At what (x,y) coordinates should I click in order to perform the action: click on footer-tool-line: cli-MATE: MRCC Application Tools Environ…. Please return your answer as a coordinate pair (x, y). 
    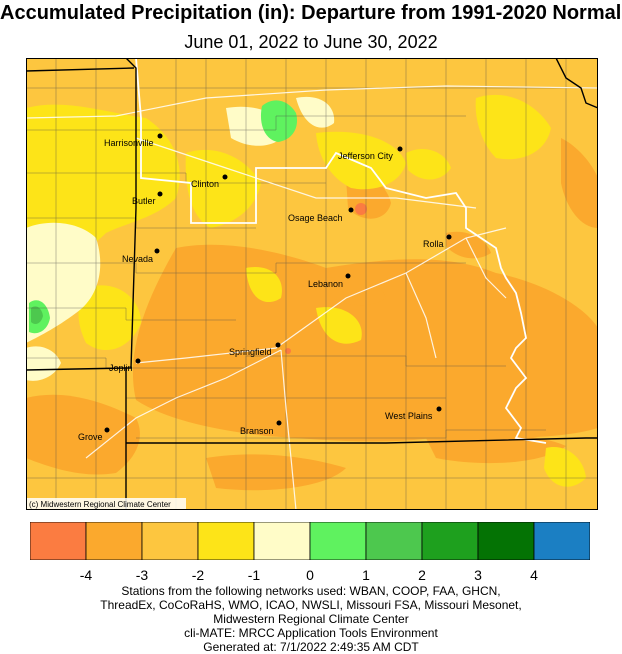
    Looking at the image, I should click on (311, 633).